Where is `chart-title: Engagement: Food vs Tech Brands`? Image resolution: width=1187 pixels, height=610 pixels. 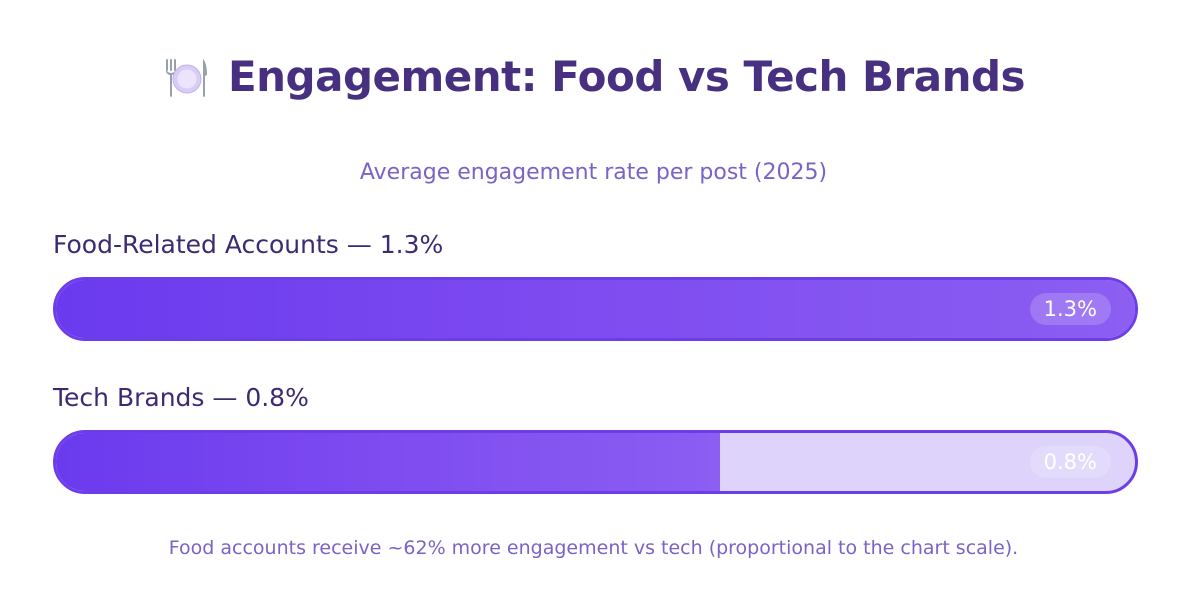
chart-title: Engagement: Food vs Tech Brands is located at coordinates (626, 76).